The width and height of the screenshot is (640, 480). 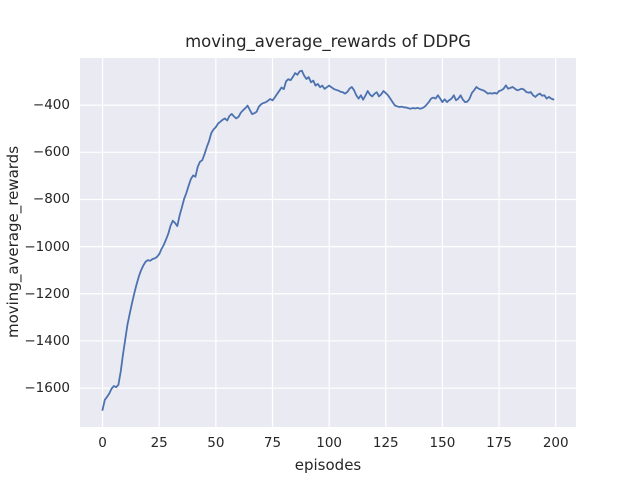 I want to click on x-tick-label: 150, so click(x=442, y=443).